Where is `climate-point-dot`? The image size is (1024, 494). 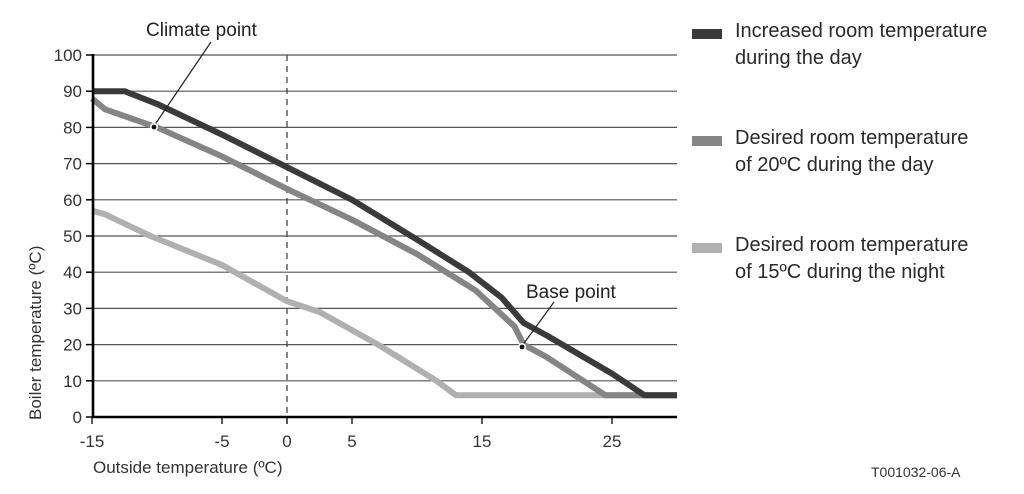
climate-point-dot is located at coordinates (154, 127).